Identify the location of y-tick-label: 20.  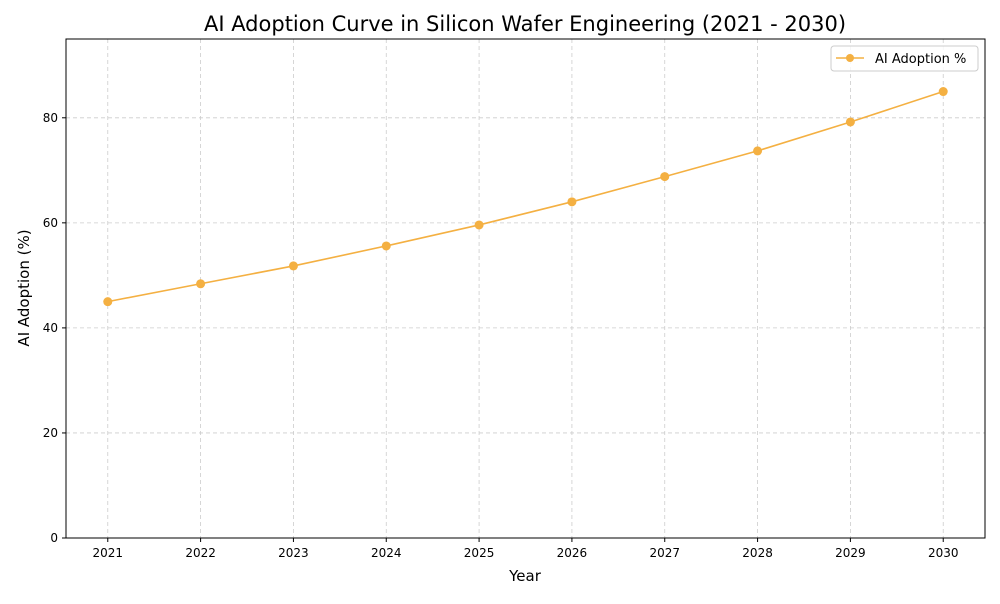
(50, 433).